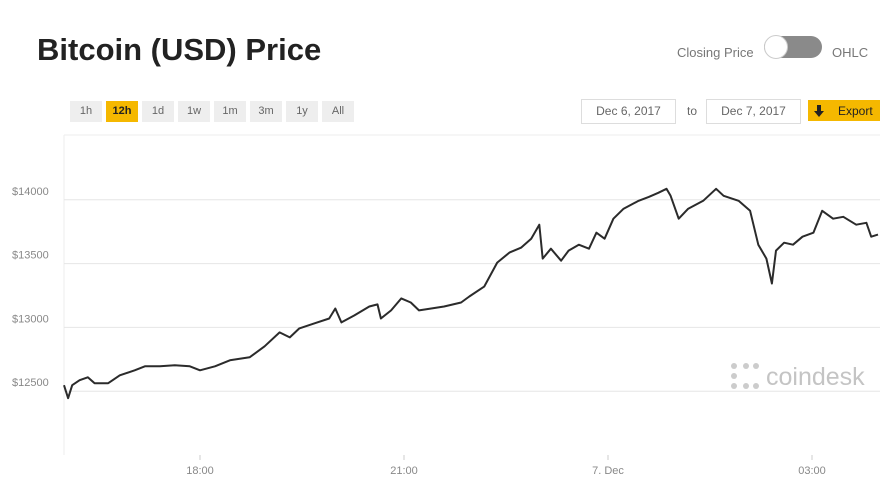 This screenshot has height=497, width=891. Describe the element at coordinates (608, 471) in the screenshot. I see `x-tick-label: 7. Dec` at that location.